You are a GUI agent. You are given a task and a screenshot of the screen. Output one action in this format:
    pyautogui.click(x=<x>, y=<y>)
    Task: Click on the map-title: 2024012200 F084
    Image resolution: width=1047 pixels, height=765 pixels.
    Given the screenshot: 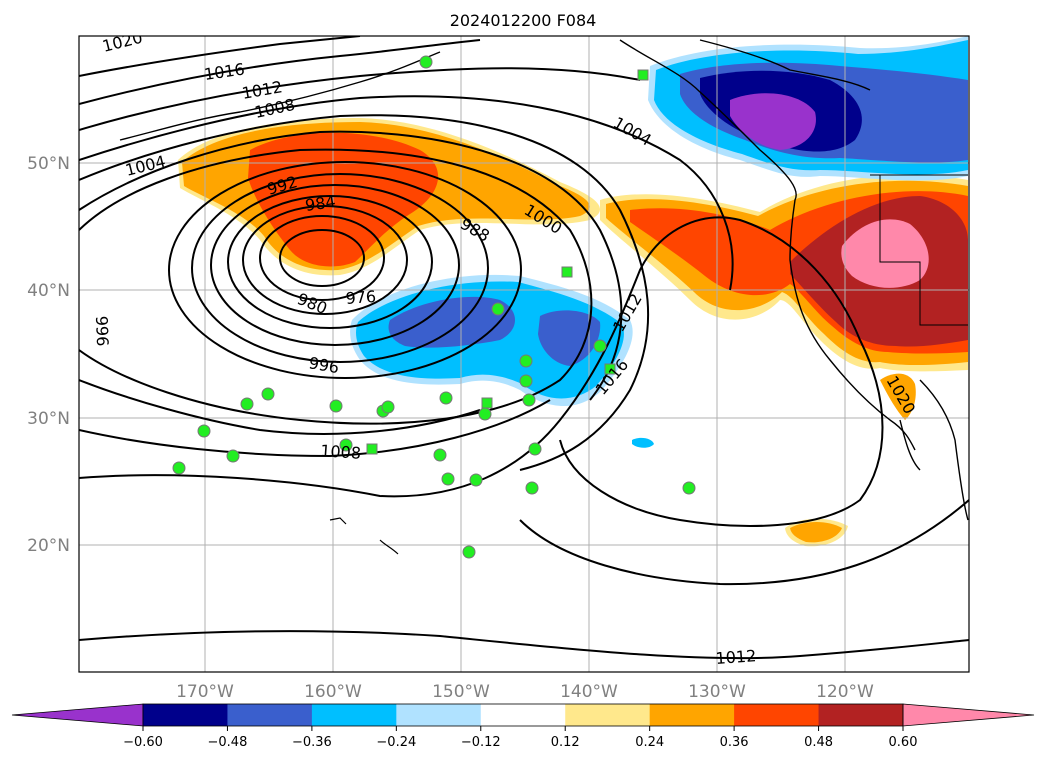 What is the action you would take?
    pyautogui.click(x=523, y=20)
    